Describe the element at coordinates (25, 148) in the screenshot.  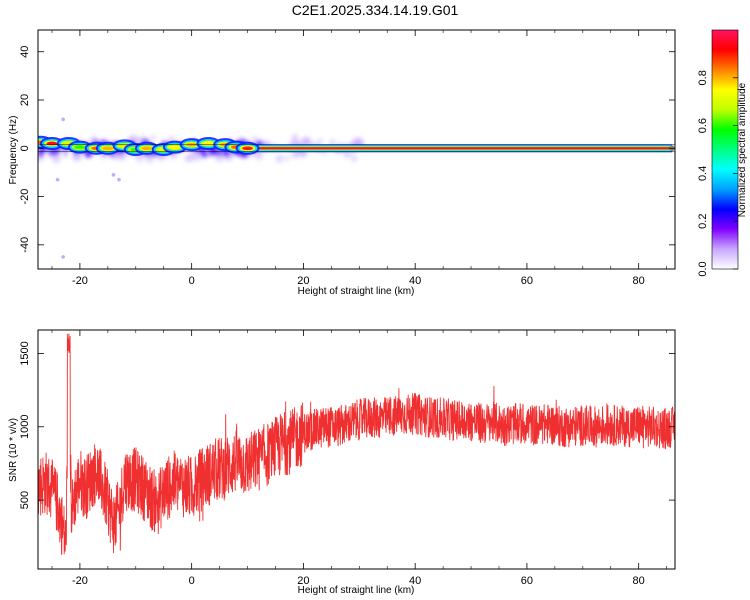
I see `y-tick-label: 0` at that location.